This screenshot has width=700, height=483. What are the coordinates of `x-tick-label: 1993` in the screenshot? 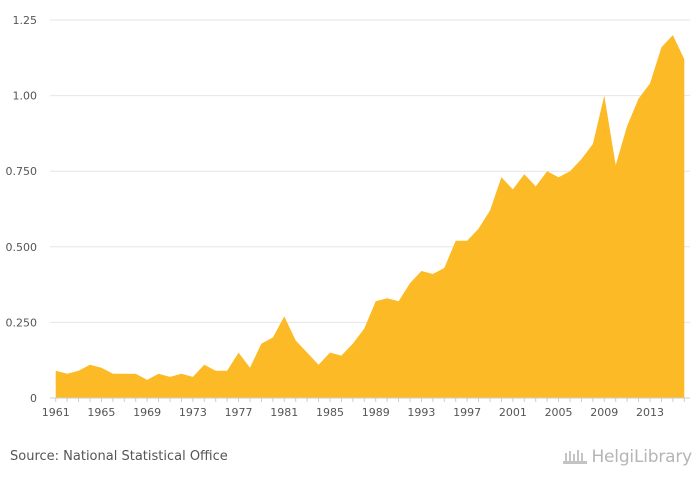 It's located at (421, 412).